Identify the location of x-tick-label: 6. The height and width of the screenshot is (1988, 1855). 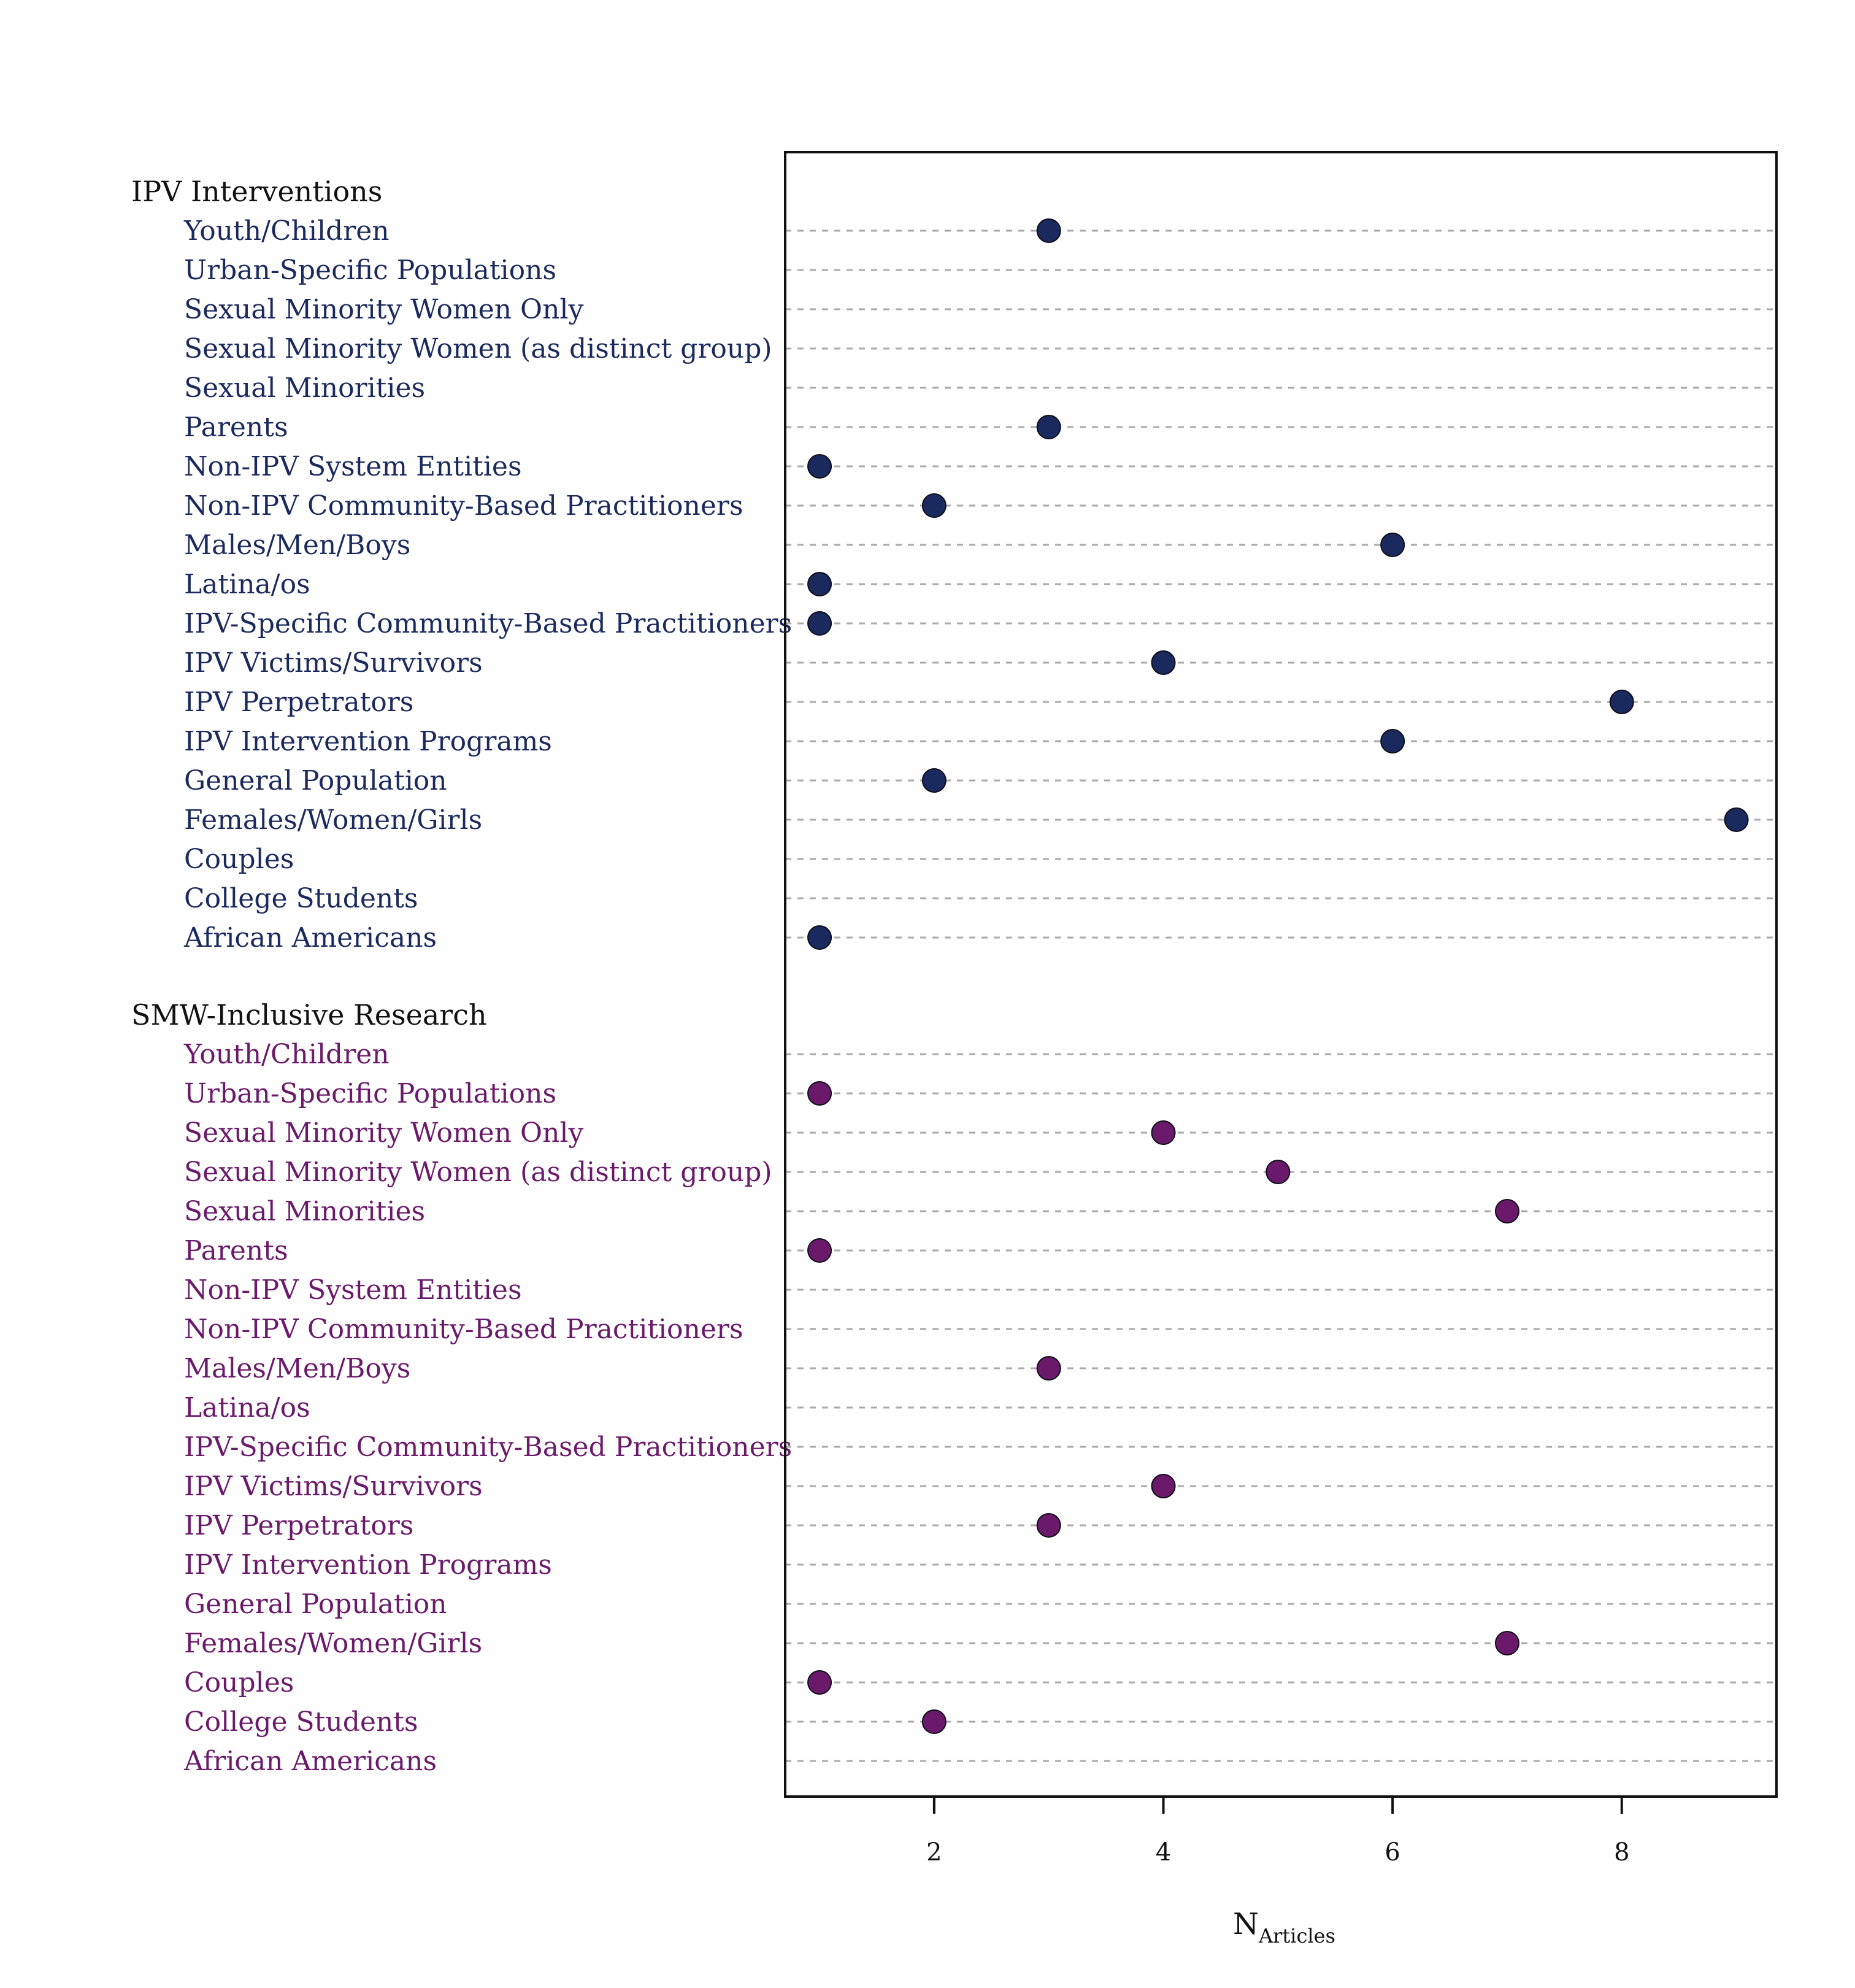
(1393, 1853).